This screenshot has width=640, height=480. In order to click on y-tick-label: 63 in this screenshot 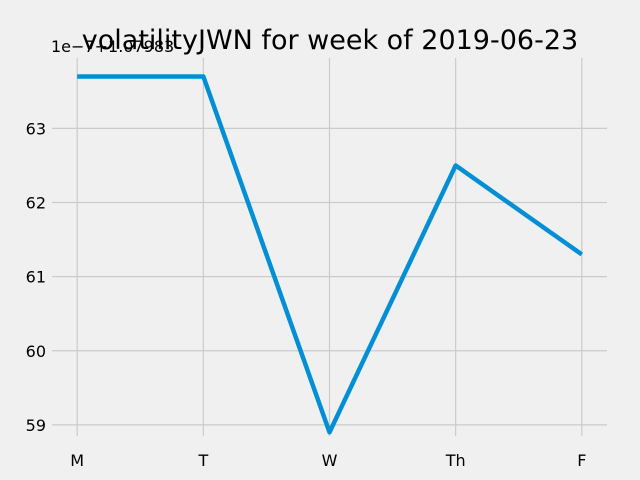, I will do `click(36, 128)`.